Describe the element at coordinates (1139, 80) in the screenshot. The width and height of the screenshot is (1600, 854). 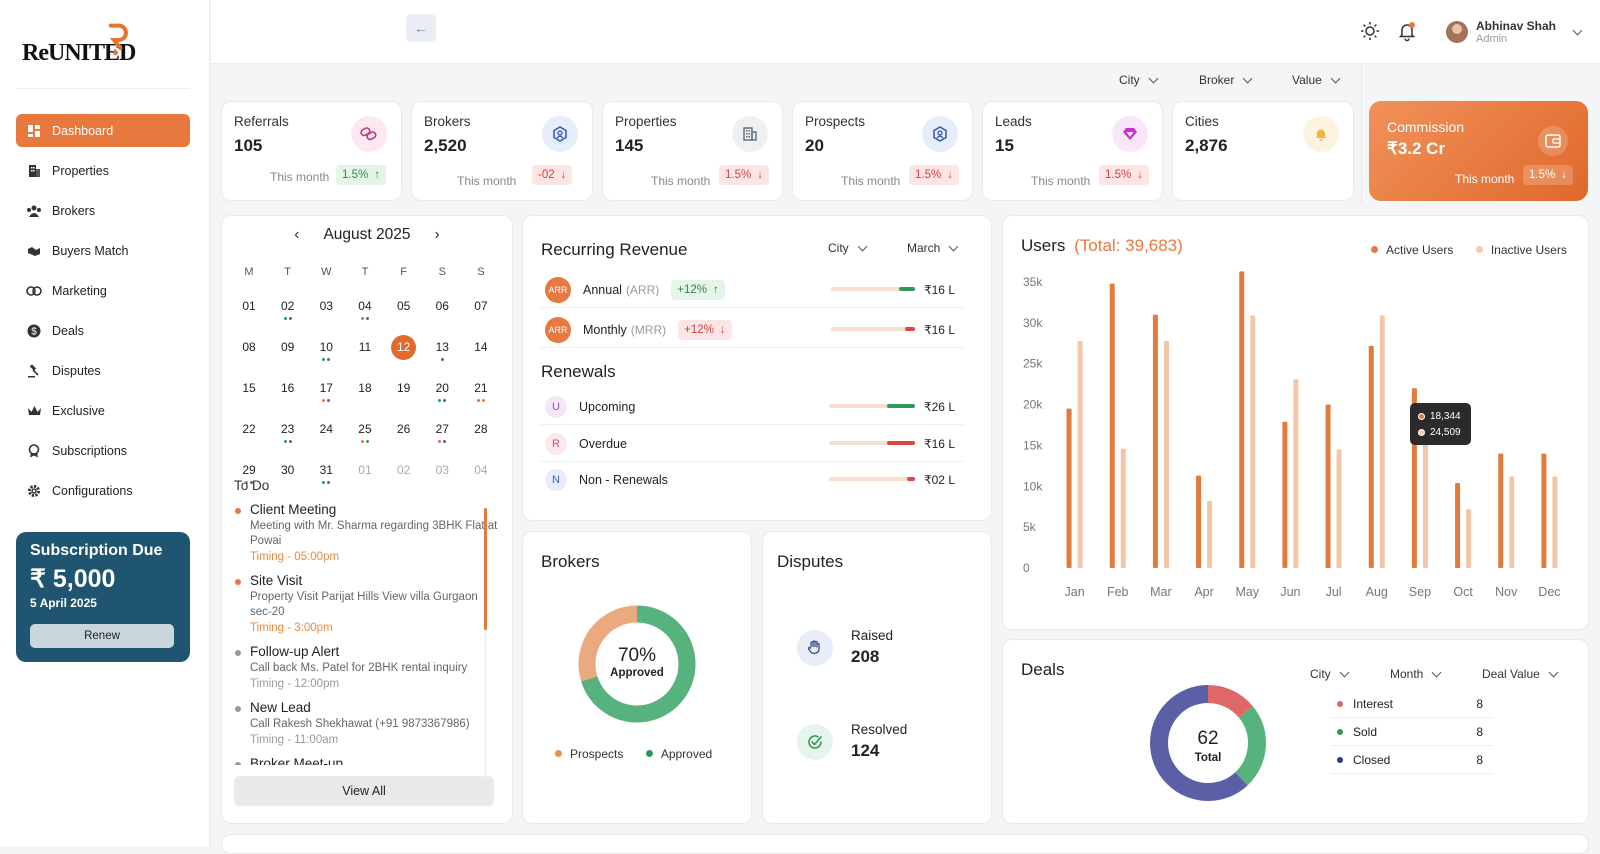
I see `city-filter: City` at that location.